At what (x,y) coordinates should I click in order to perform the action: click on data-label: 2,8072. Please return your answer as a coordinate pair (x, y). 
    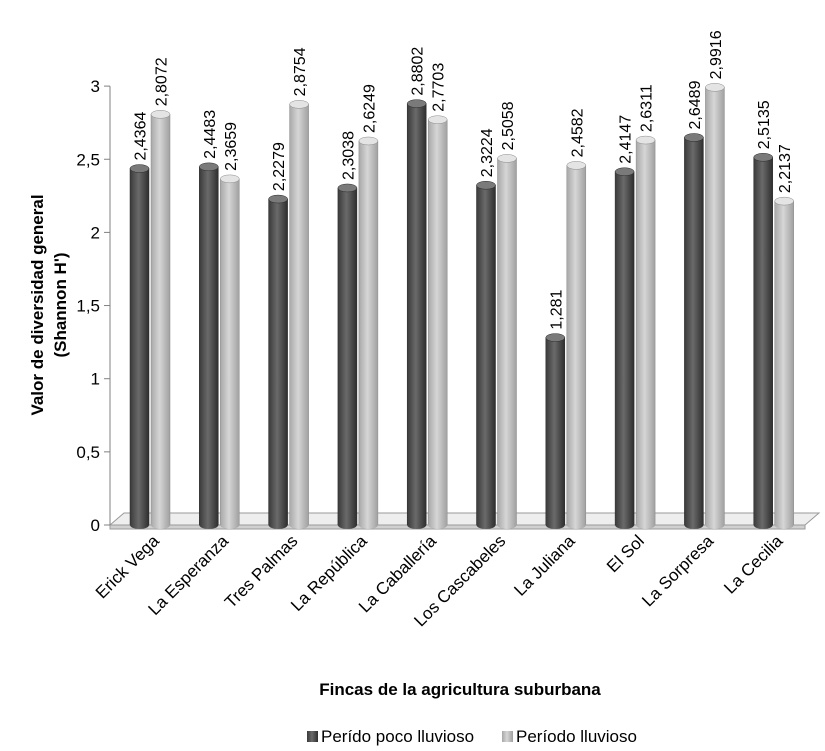
    Looking at the image, I should click on (162, 81).